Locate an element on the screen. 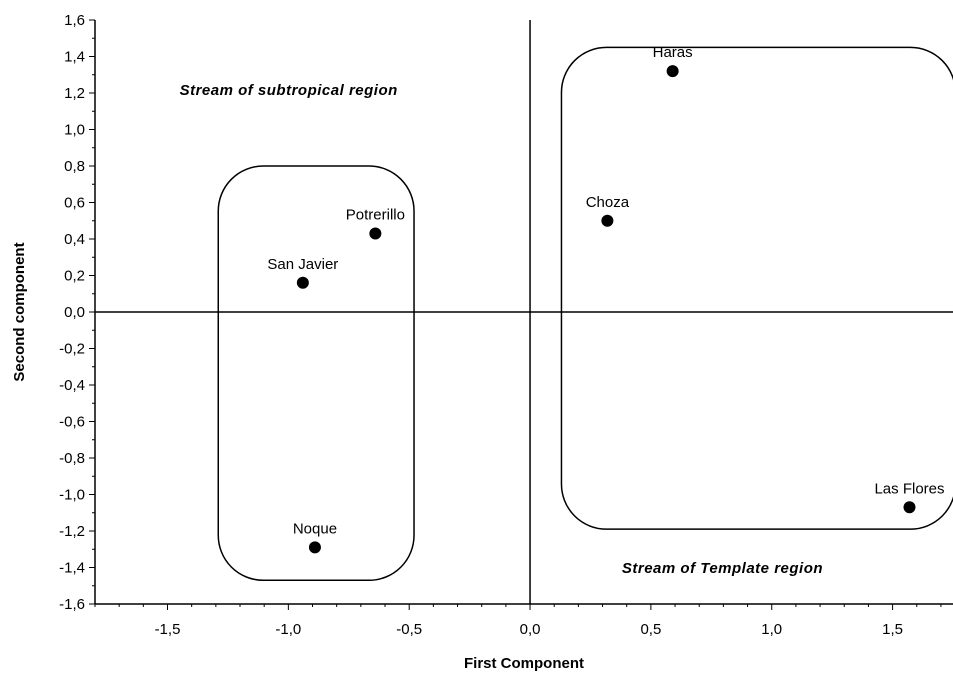  y-tick-label: 1,0 is located at coordinates (74, 130).